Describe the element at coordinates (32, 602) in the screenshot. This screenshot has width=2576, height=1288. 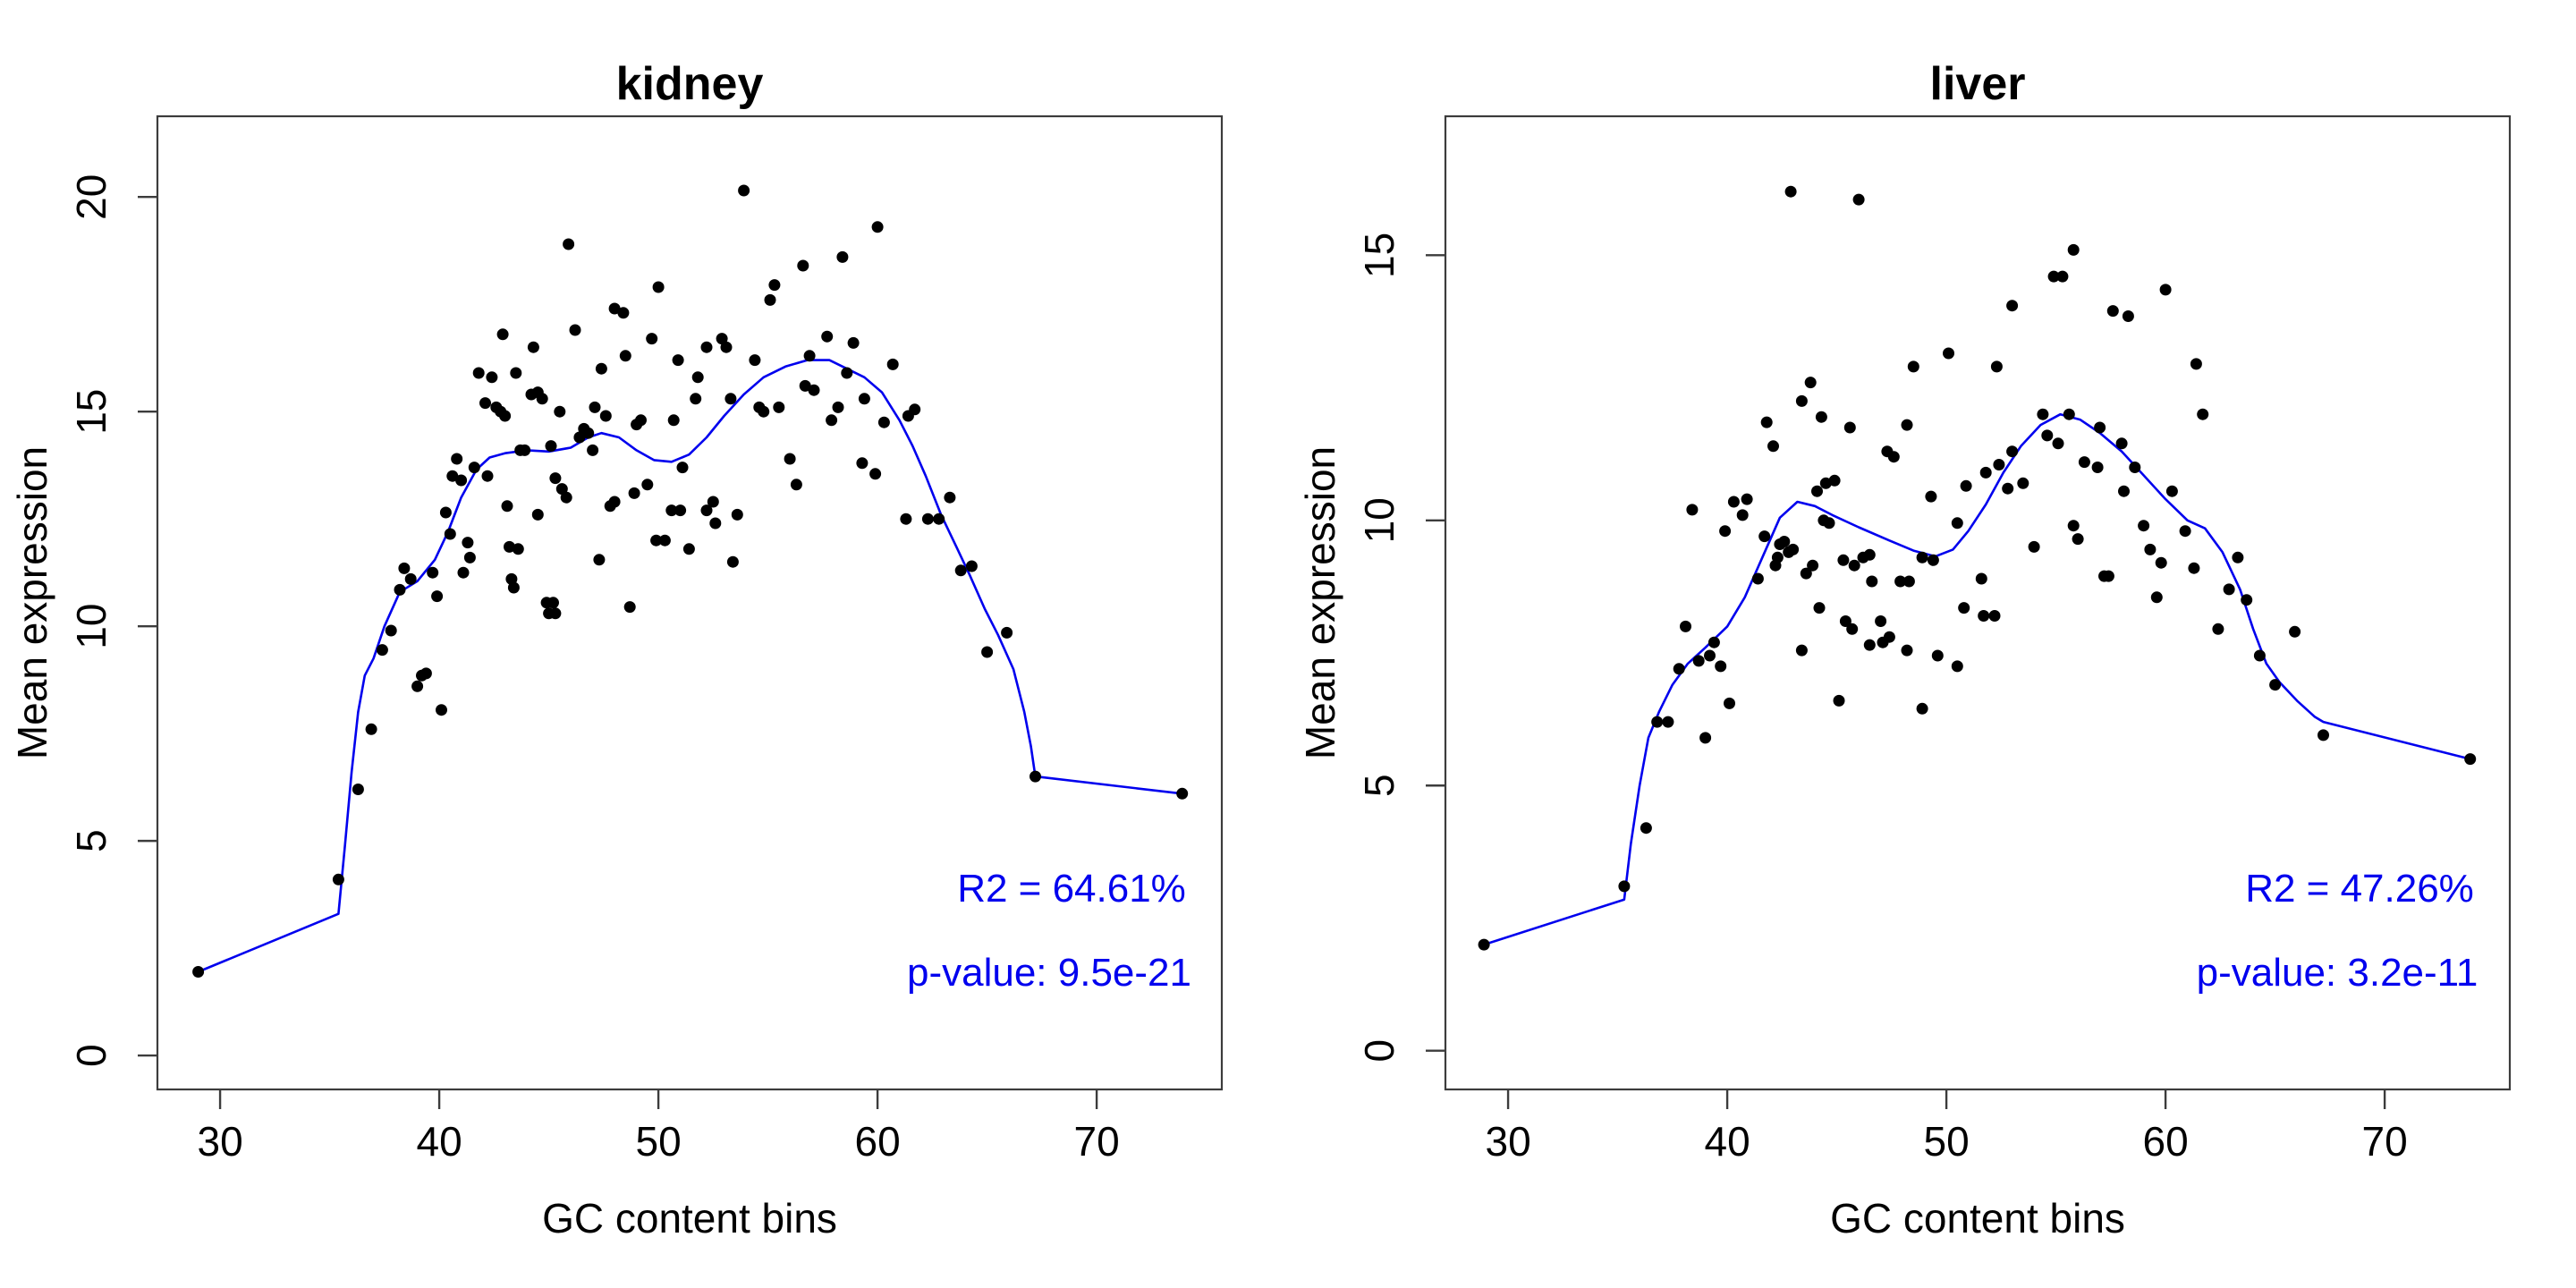
I see `y-axis-label: Mean expression` at that location.